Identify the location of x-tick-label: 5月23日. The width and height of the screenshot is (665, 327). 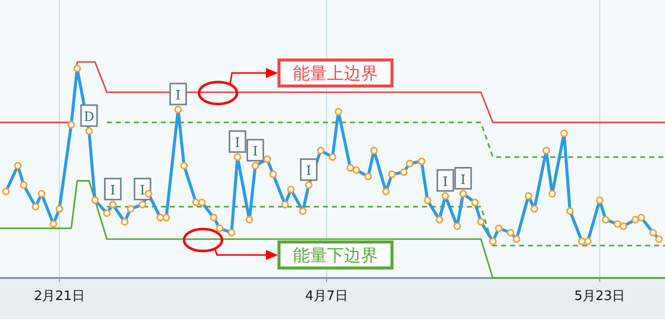
(600, 296).